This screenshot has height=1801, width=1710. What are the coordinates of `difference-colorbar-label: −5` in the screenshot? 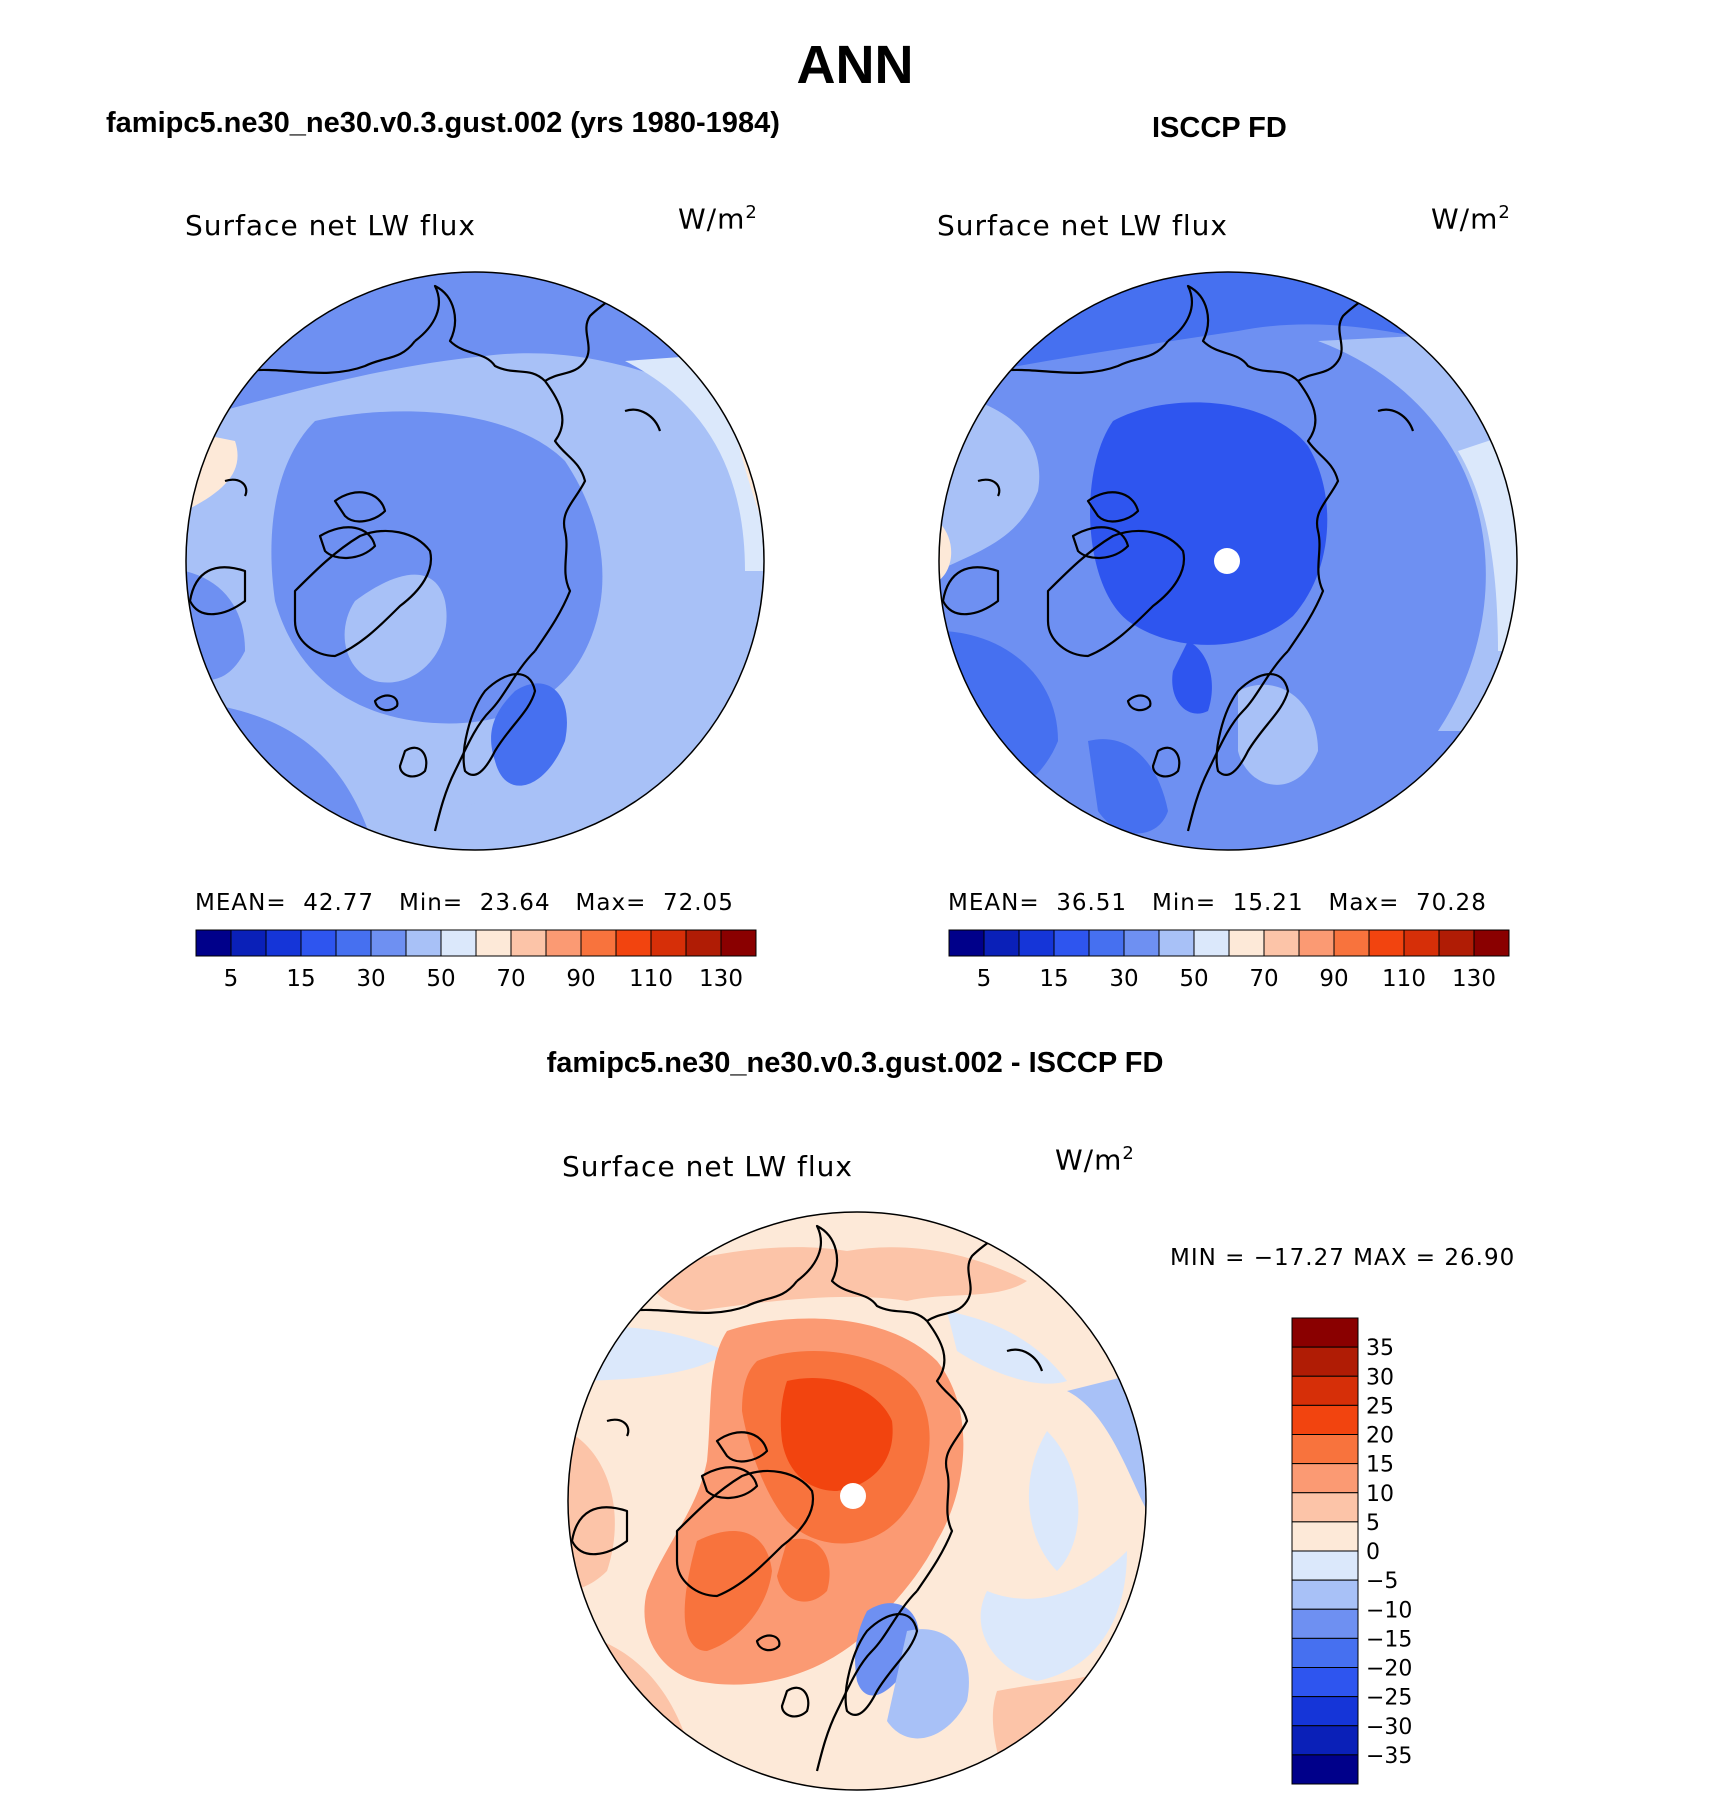 It's located at (1382, 1581).